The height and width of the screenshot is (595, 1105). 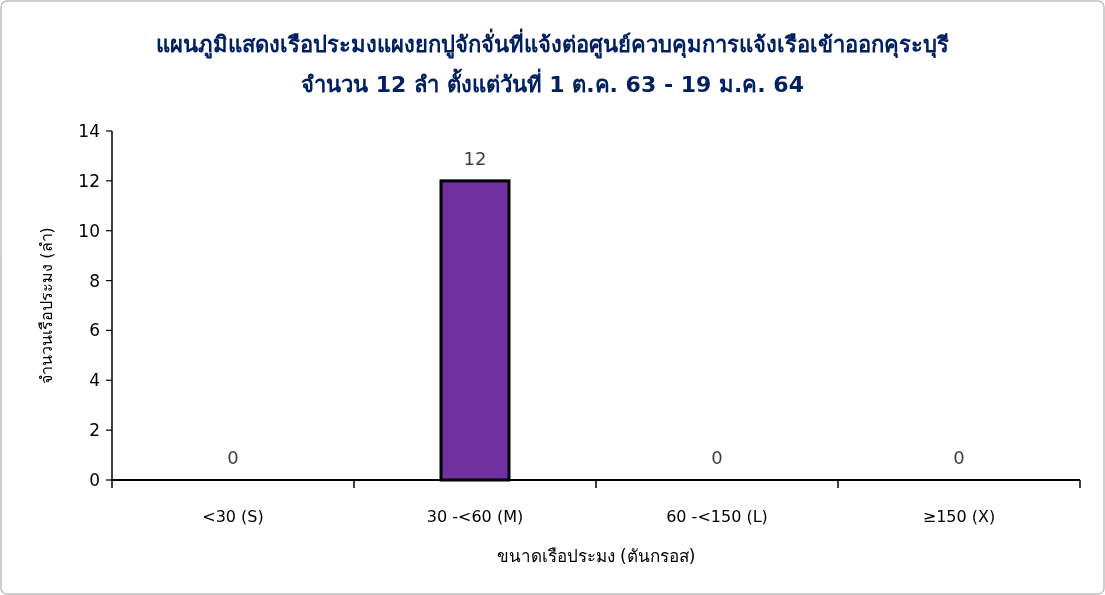 I want to click on x-tick-label: 30 -<60 (M), so click(x=475, y=516).